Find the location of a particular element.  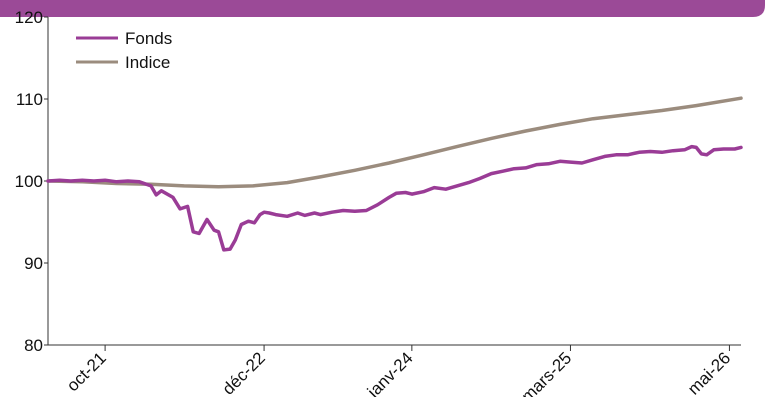

y-tick-label: 90 is located at coordinates (33, 263).